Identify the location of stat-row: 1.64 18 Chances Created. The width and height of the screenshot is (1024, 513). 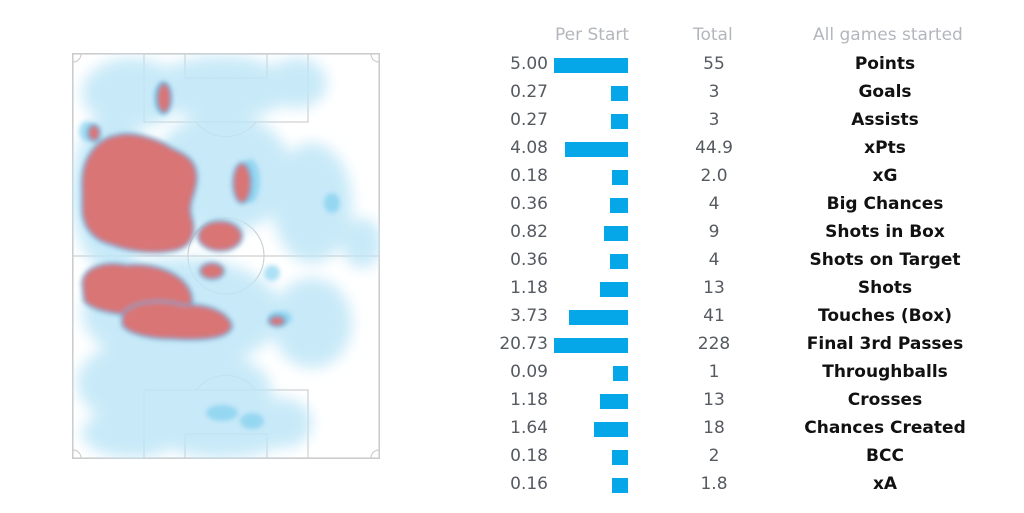
(512, 431).